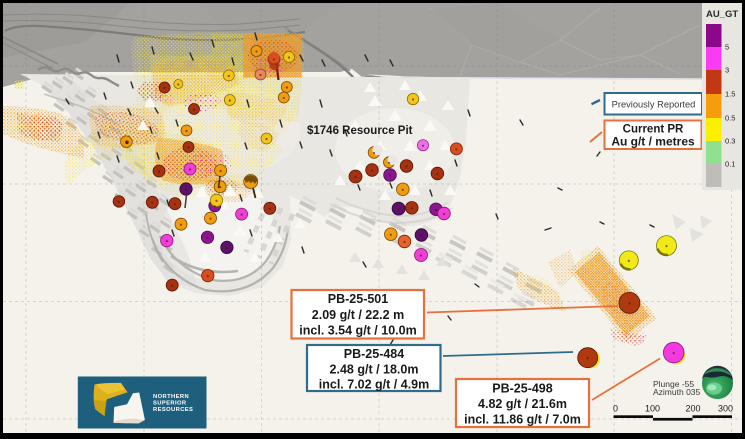  Describe the element at coordinates (654, 105) in the screenshot. I see `svg-text: Previously Reported` at that location.